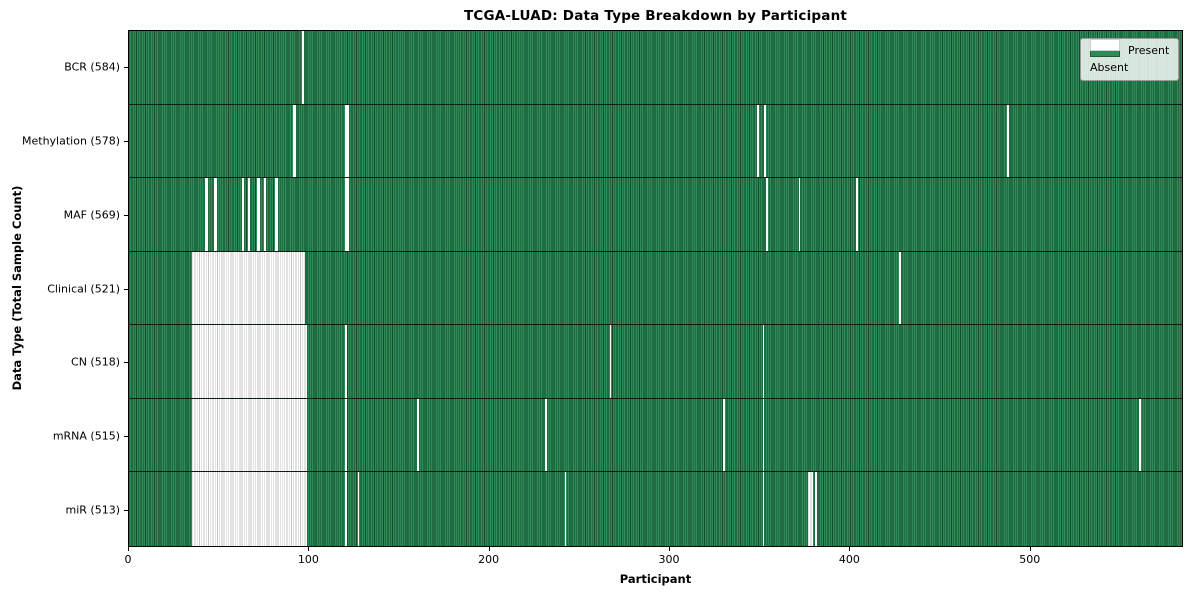  I want to click on data-row-mrna, so click(655, 435).